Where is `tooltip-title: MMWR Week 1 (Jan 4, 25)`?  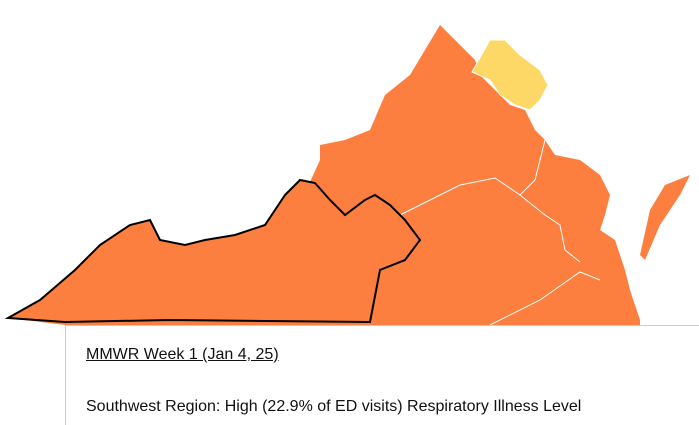 tooltip-title: MMWR Week 1 (Jan 4, 25) is located at coordinates (182, 354).